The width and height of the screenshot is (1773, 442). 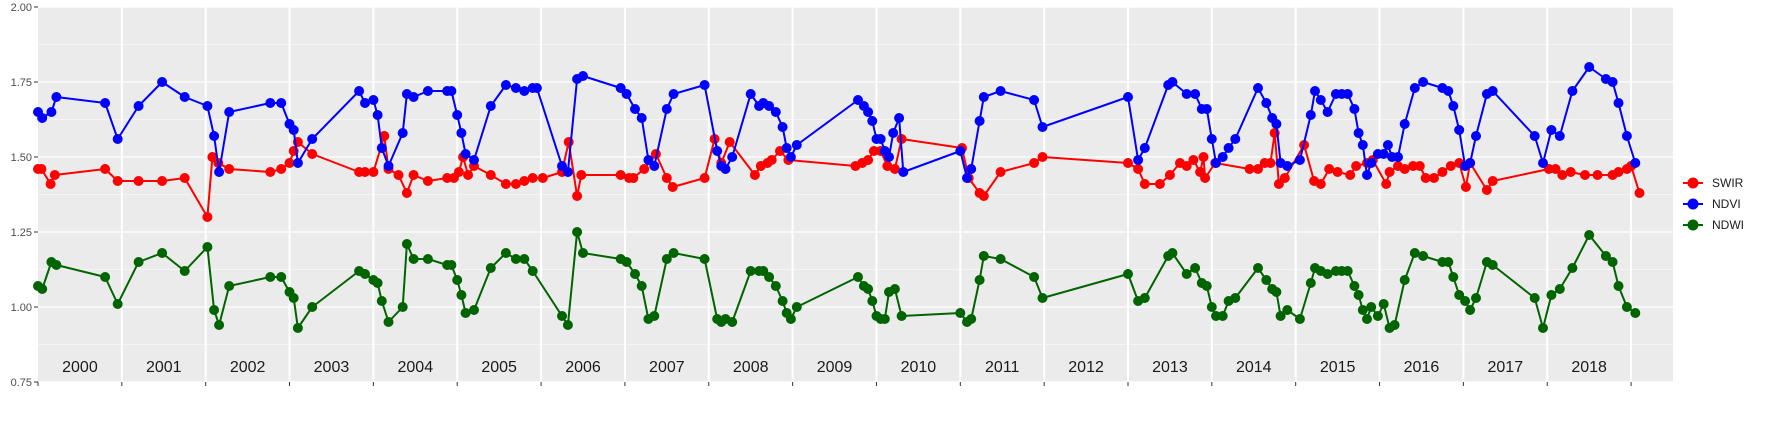 I want to click on year-label: 2005, so click(x=499, y=367).